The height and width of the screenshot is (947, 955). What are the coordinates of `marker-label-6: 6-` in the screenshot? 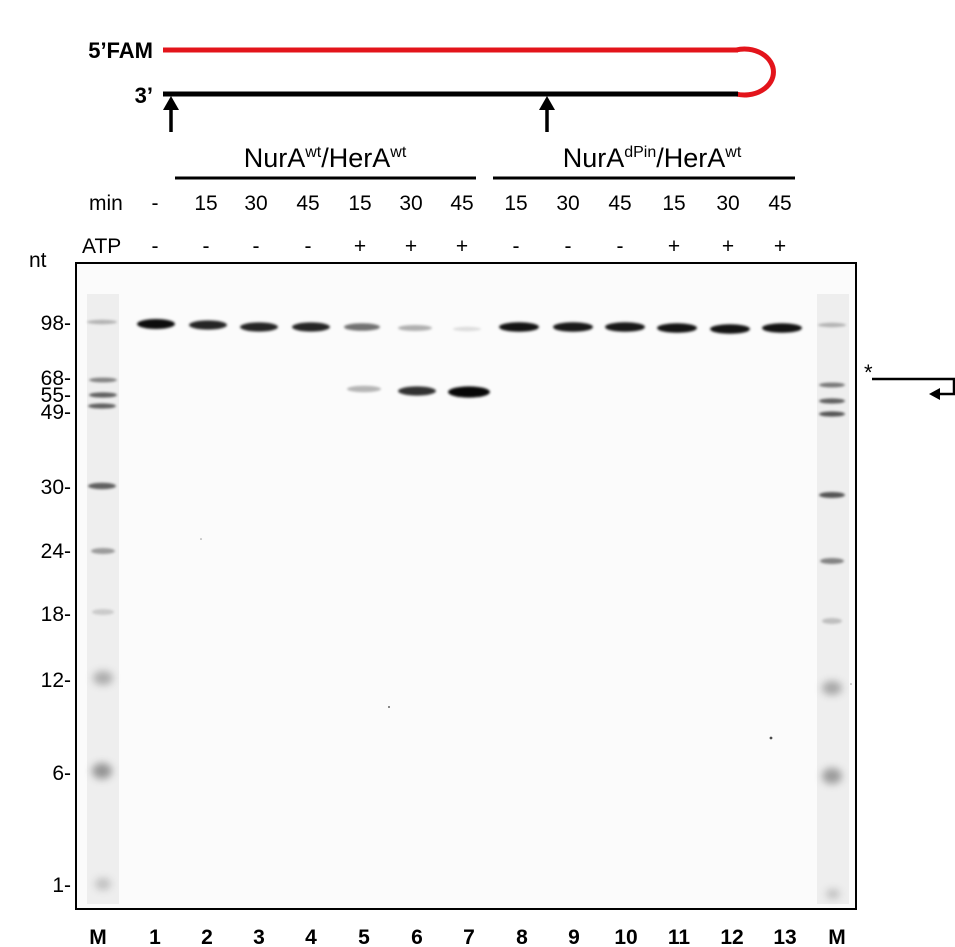 It's located at (61, 773).